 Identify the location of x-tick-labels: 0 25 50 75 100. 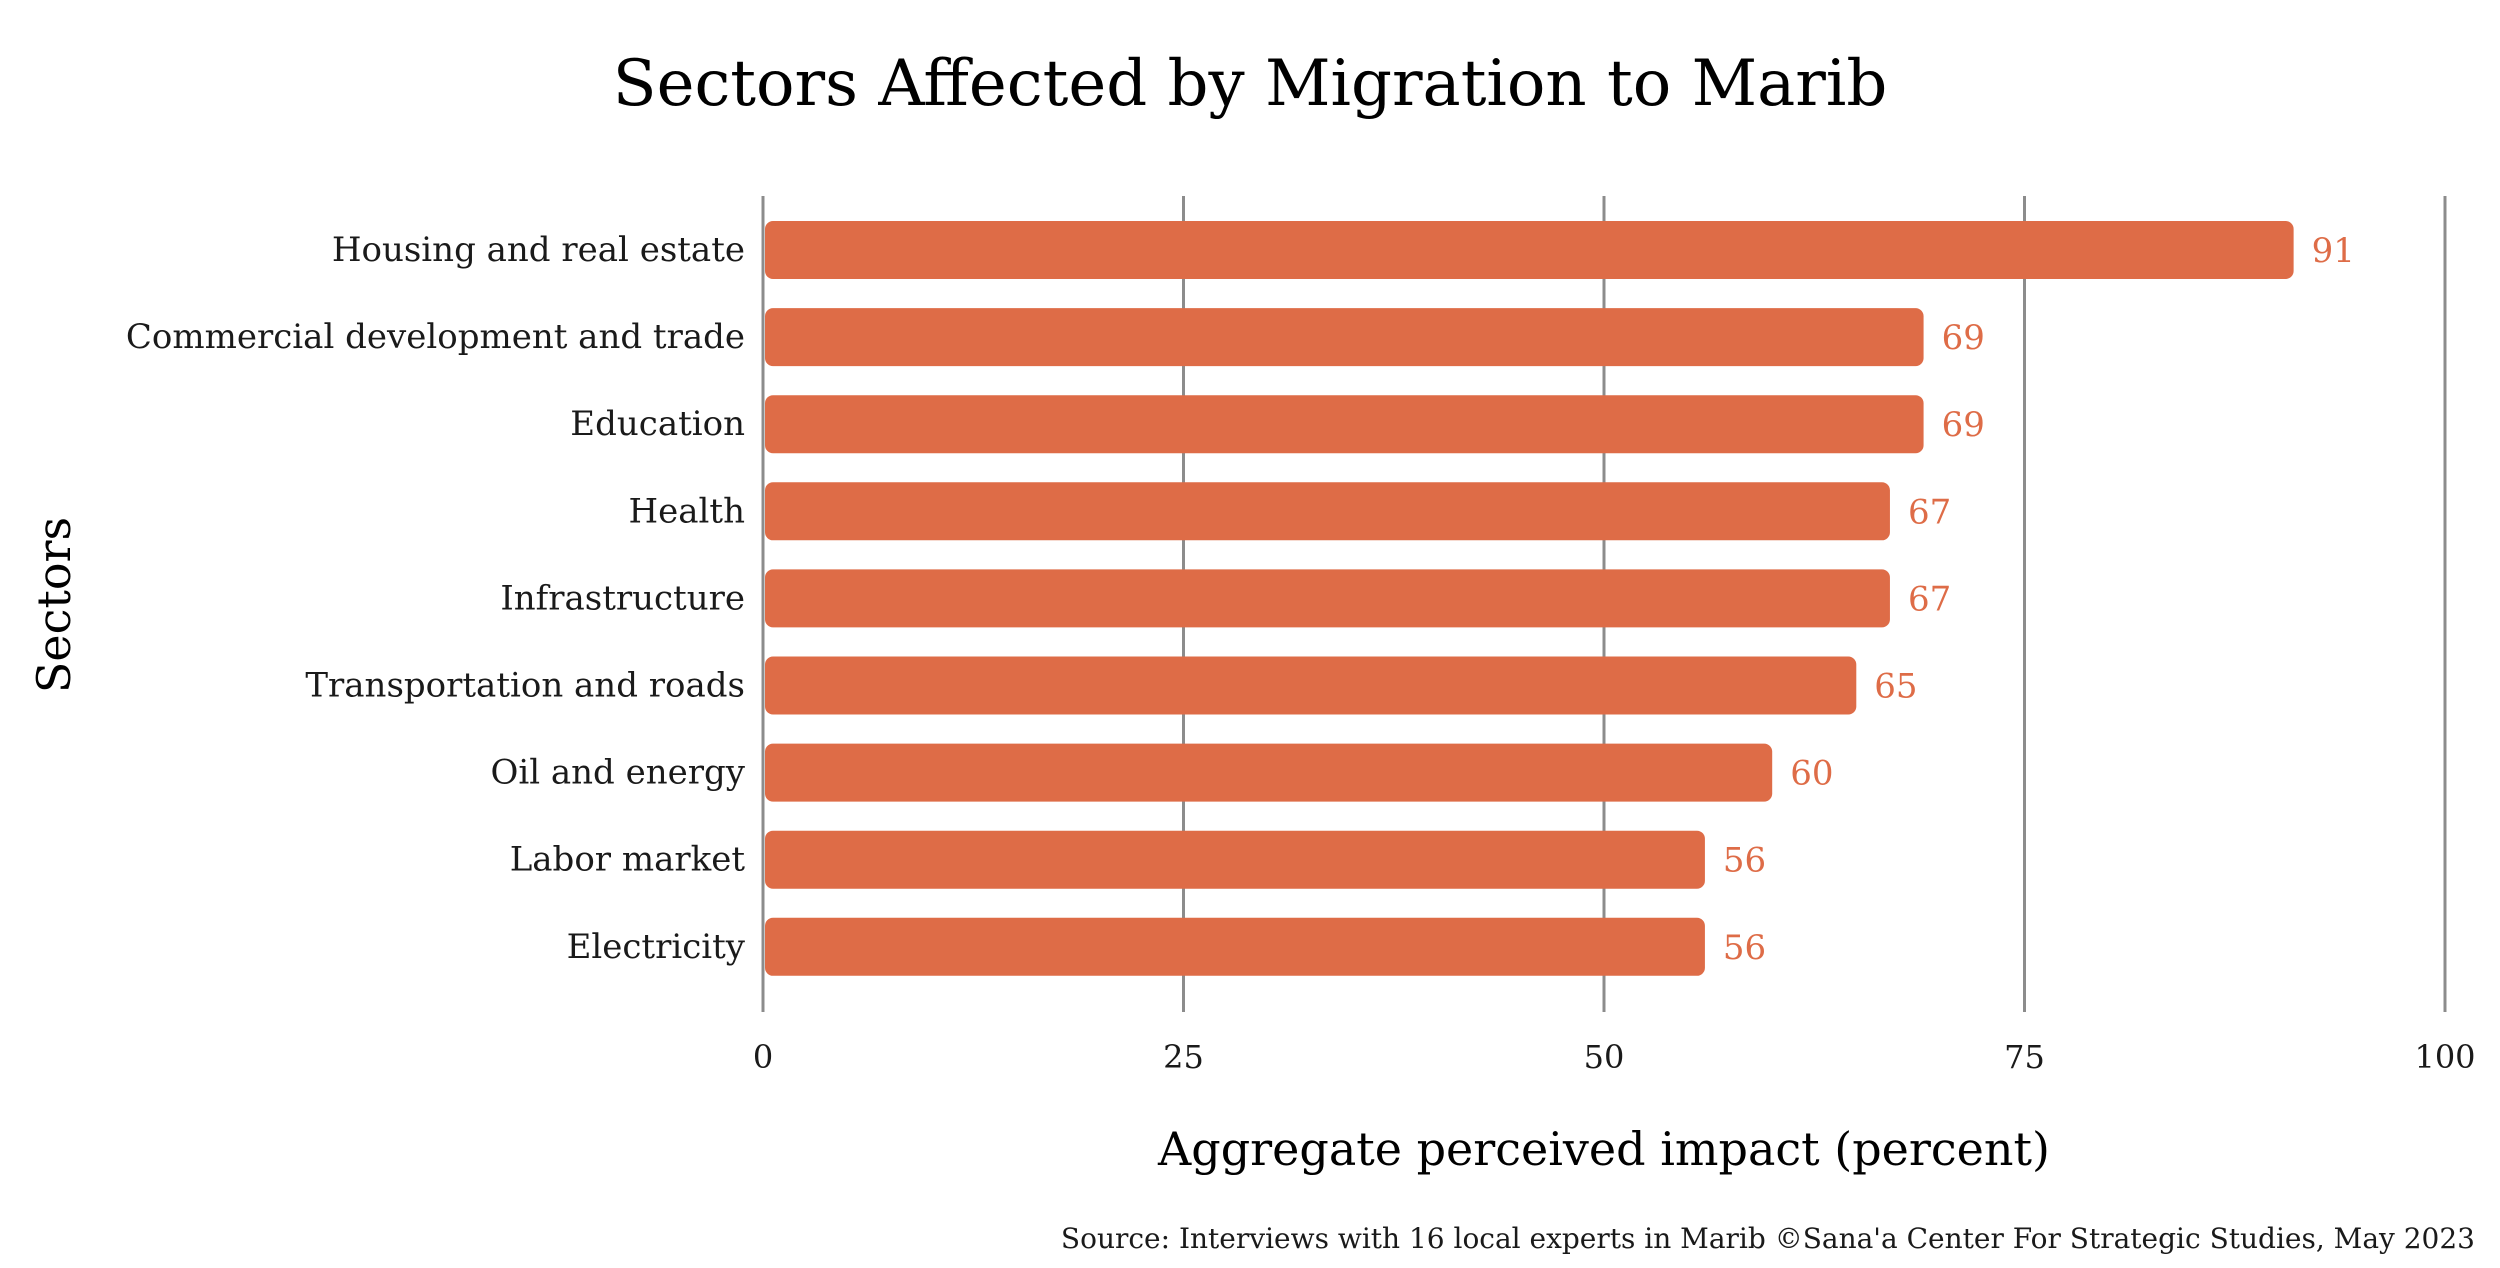
(1614, 1057).